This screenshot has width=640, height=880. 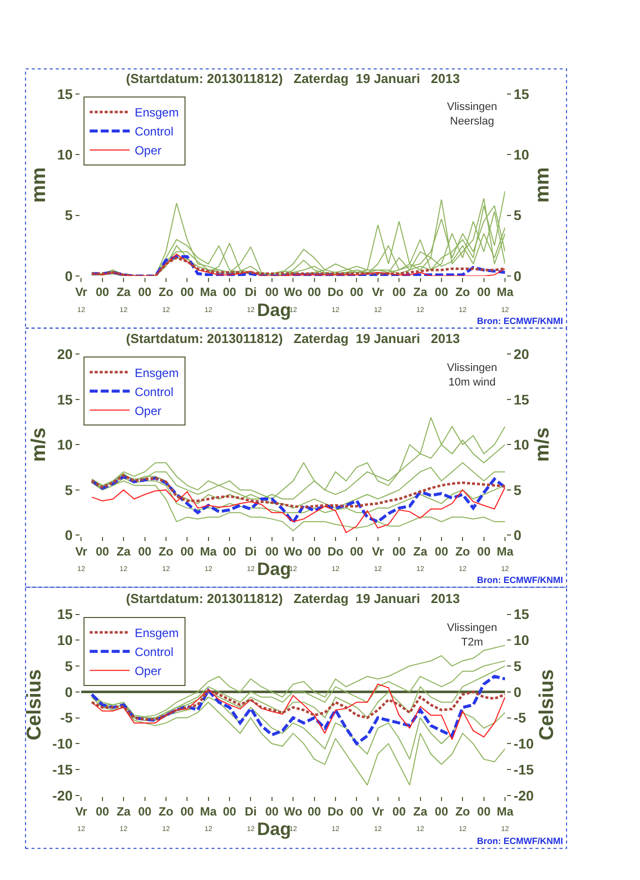 I want to click on y-tick-label: -5, so click(x=66, y=718).